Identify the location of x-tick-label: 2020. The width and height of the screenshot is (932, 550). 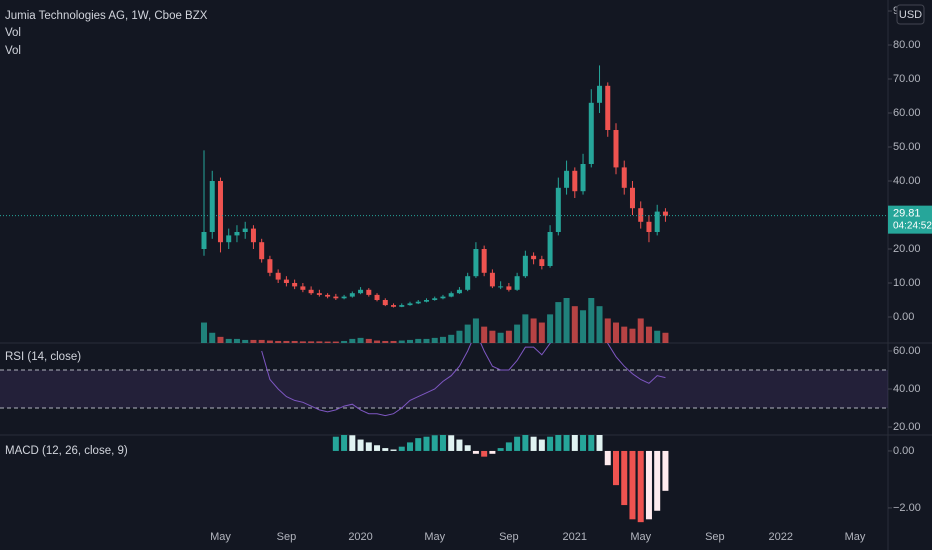
(360, 537).